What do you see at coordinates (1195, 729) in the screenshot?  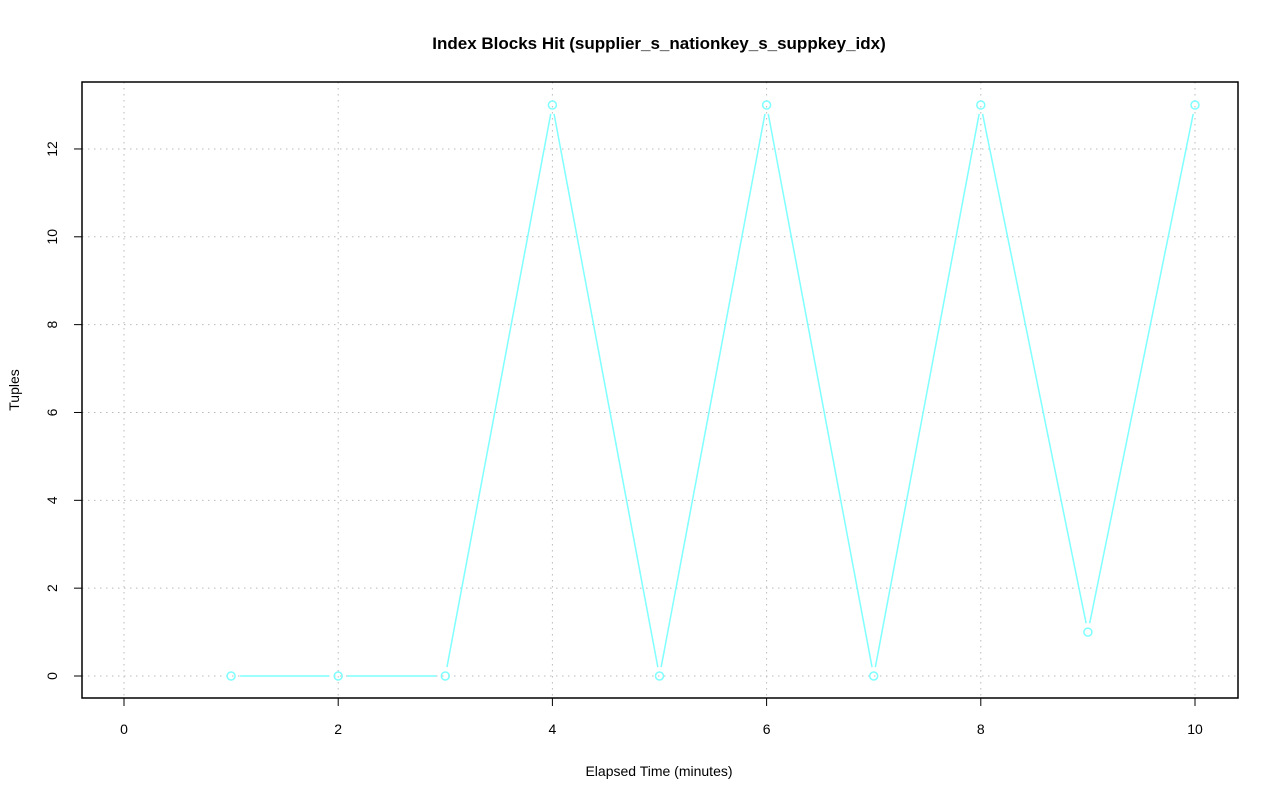 I see `x-tick-label: 10` at bounding box center [1195, 729].